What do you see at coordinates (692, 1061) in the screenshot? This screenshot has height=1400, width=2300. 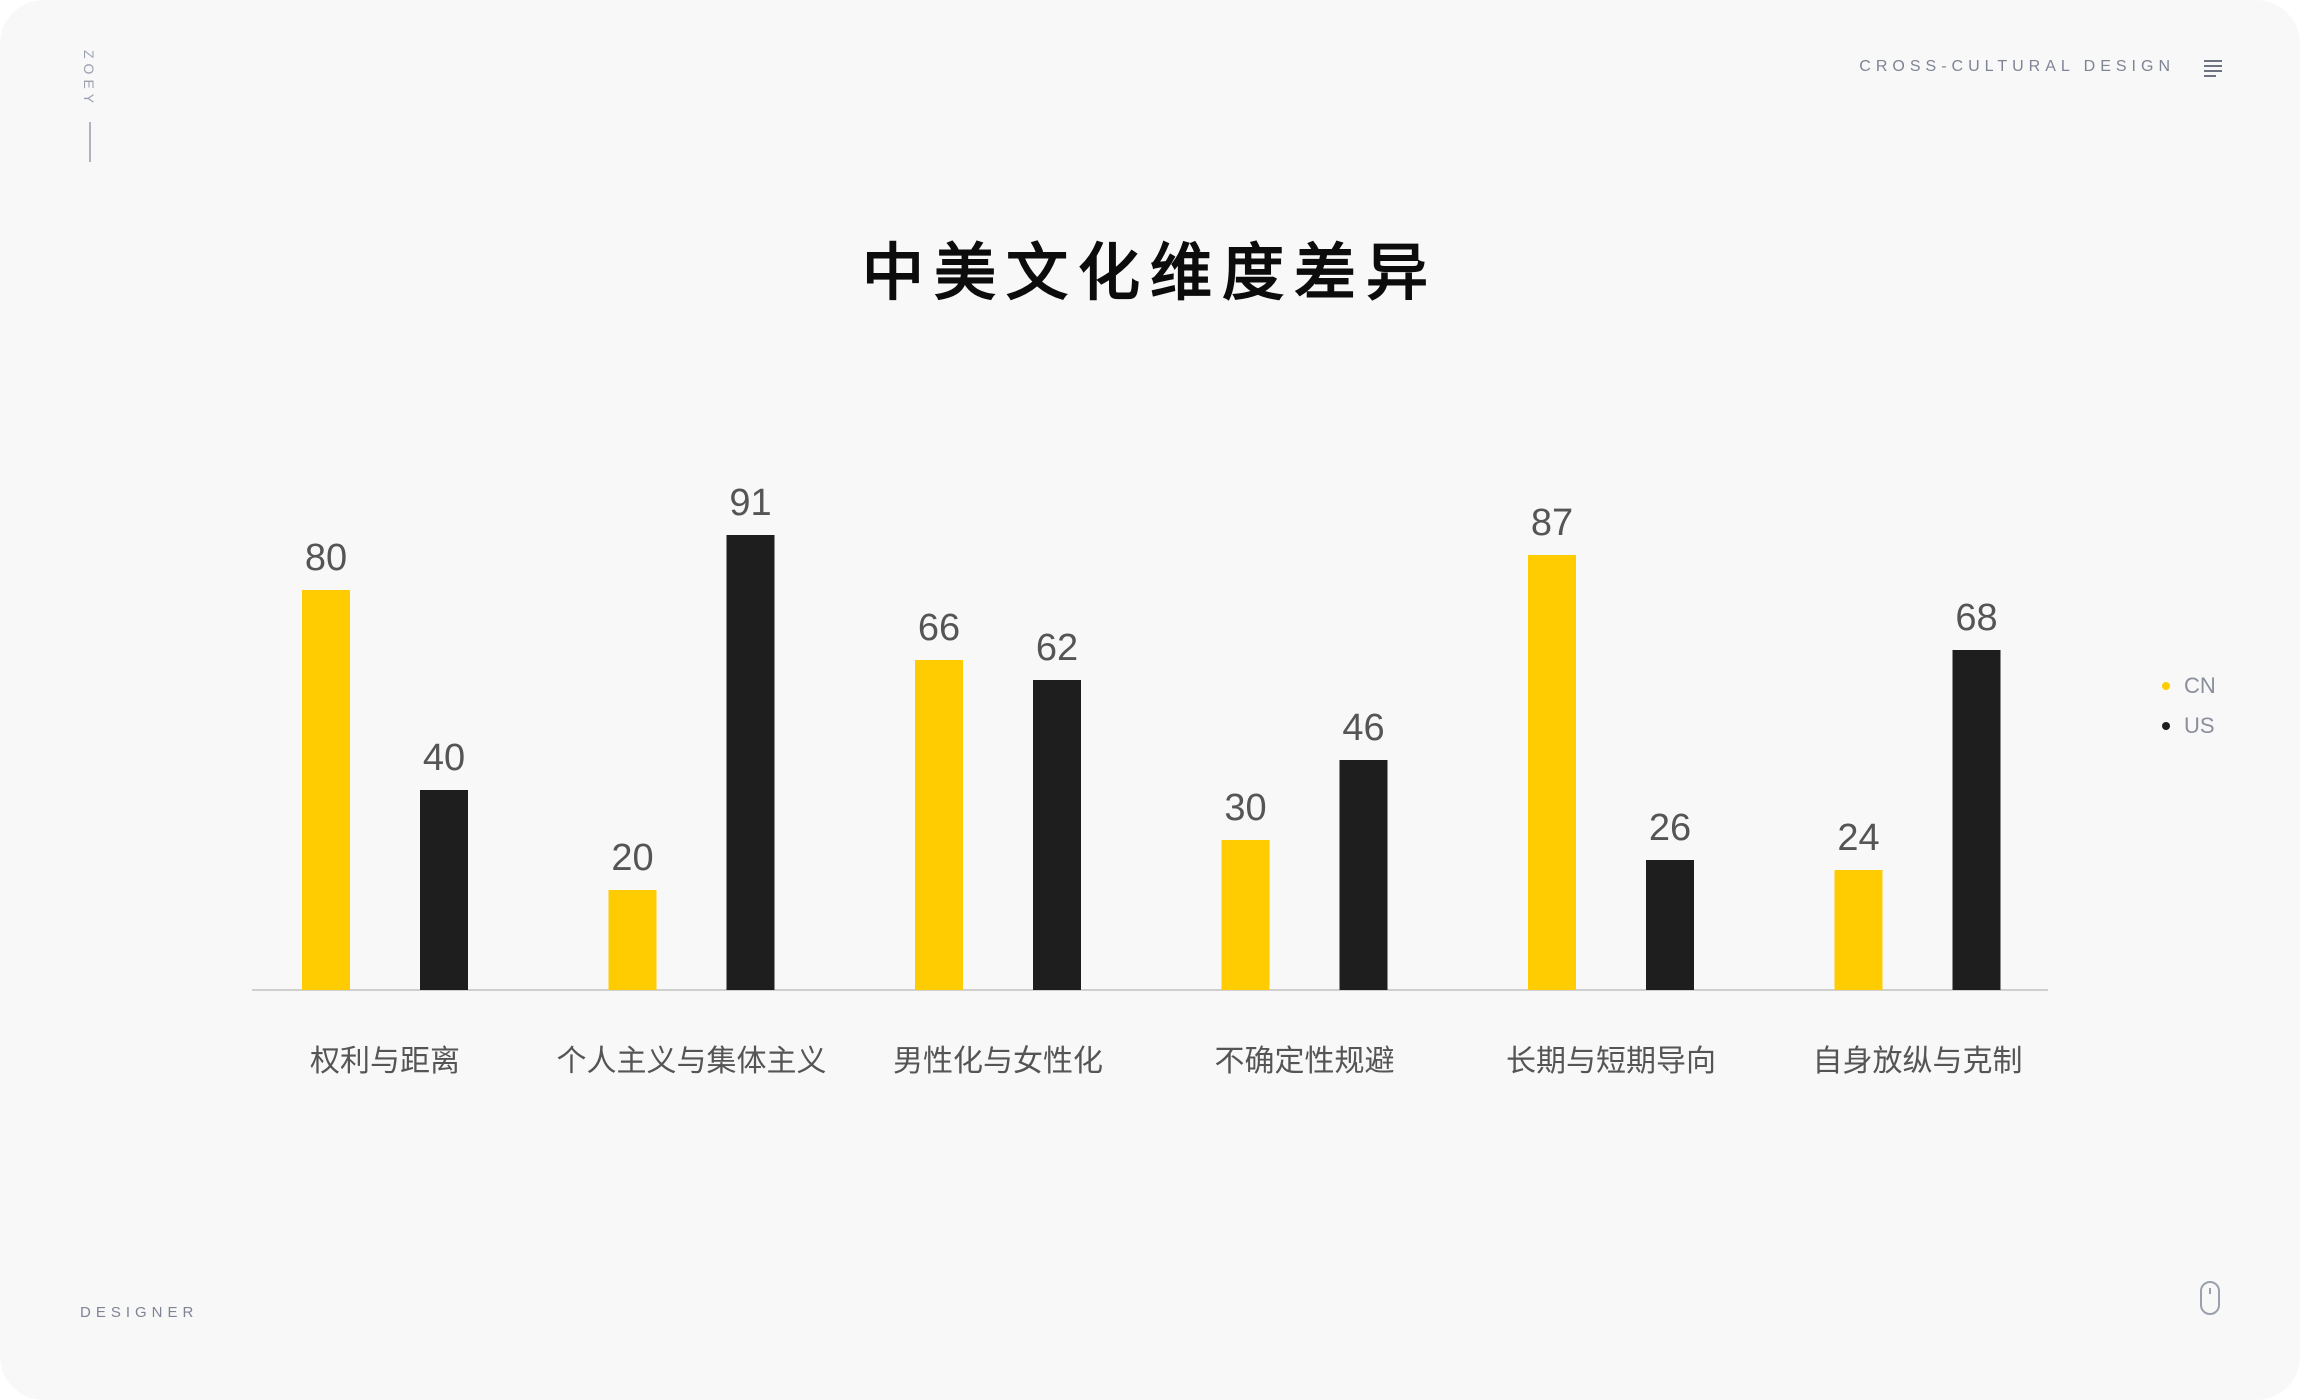 I see `category-label-2: 个人主义与集体主义` at bounding box center [692, 1061].